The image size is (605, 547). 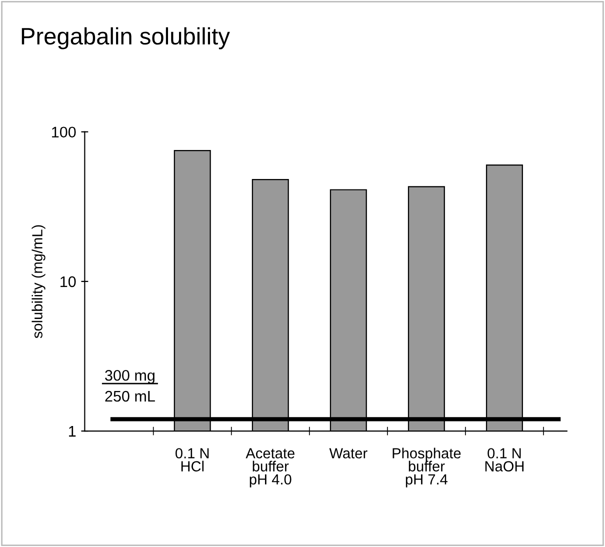 What do you see at coordinates (504, 460) in the screenshot?
I see `x-tick-label: 0.1 N NaOH` at bounding box center [504, 460].